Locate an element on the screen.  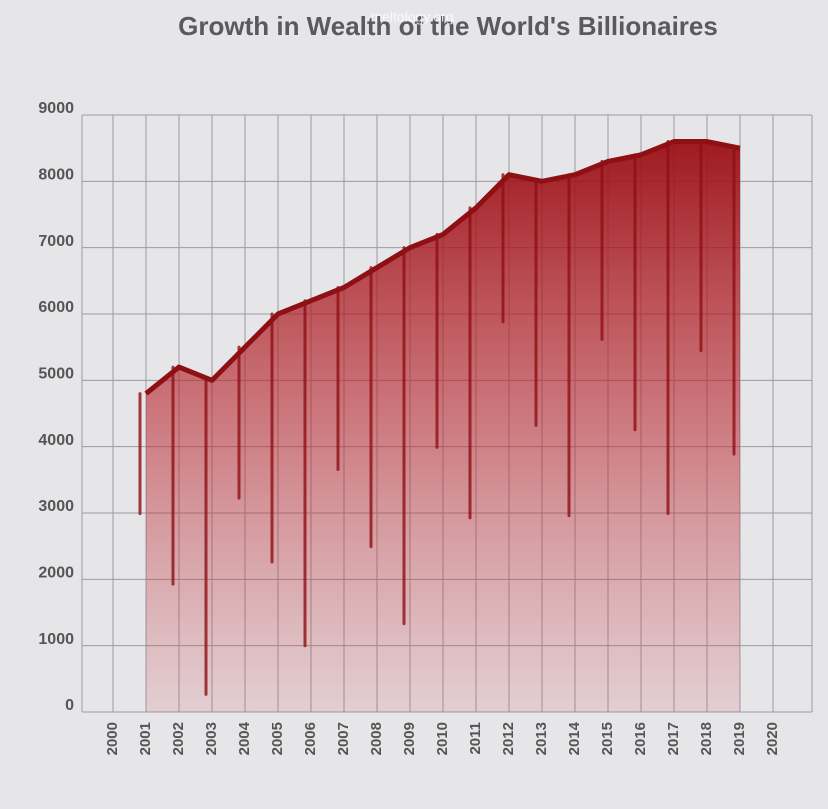
x-tick-label: 2007 is located at coordinates (343, 738).